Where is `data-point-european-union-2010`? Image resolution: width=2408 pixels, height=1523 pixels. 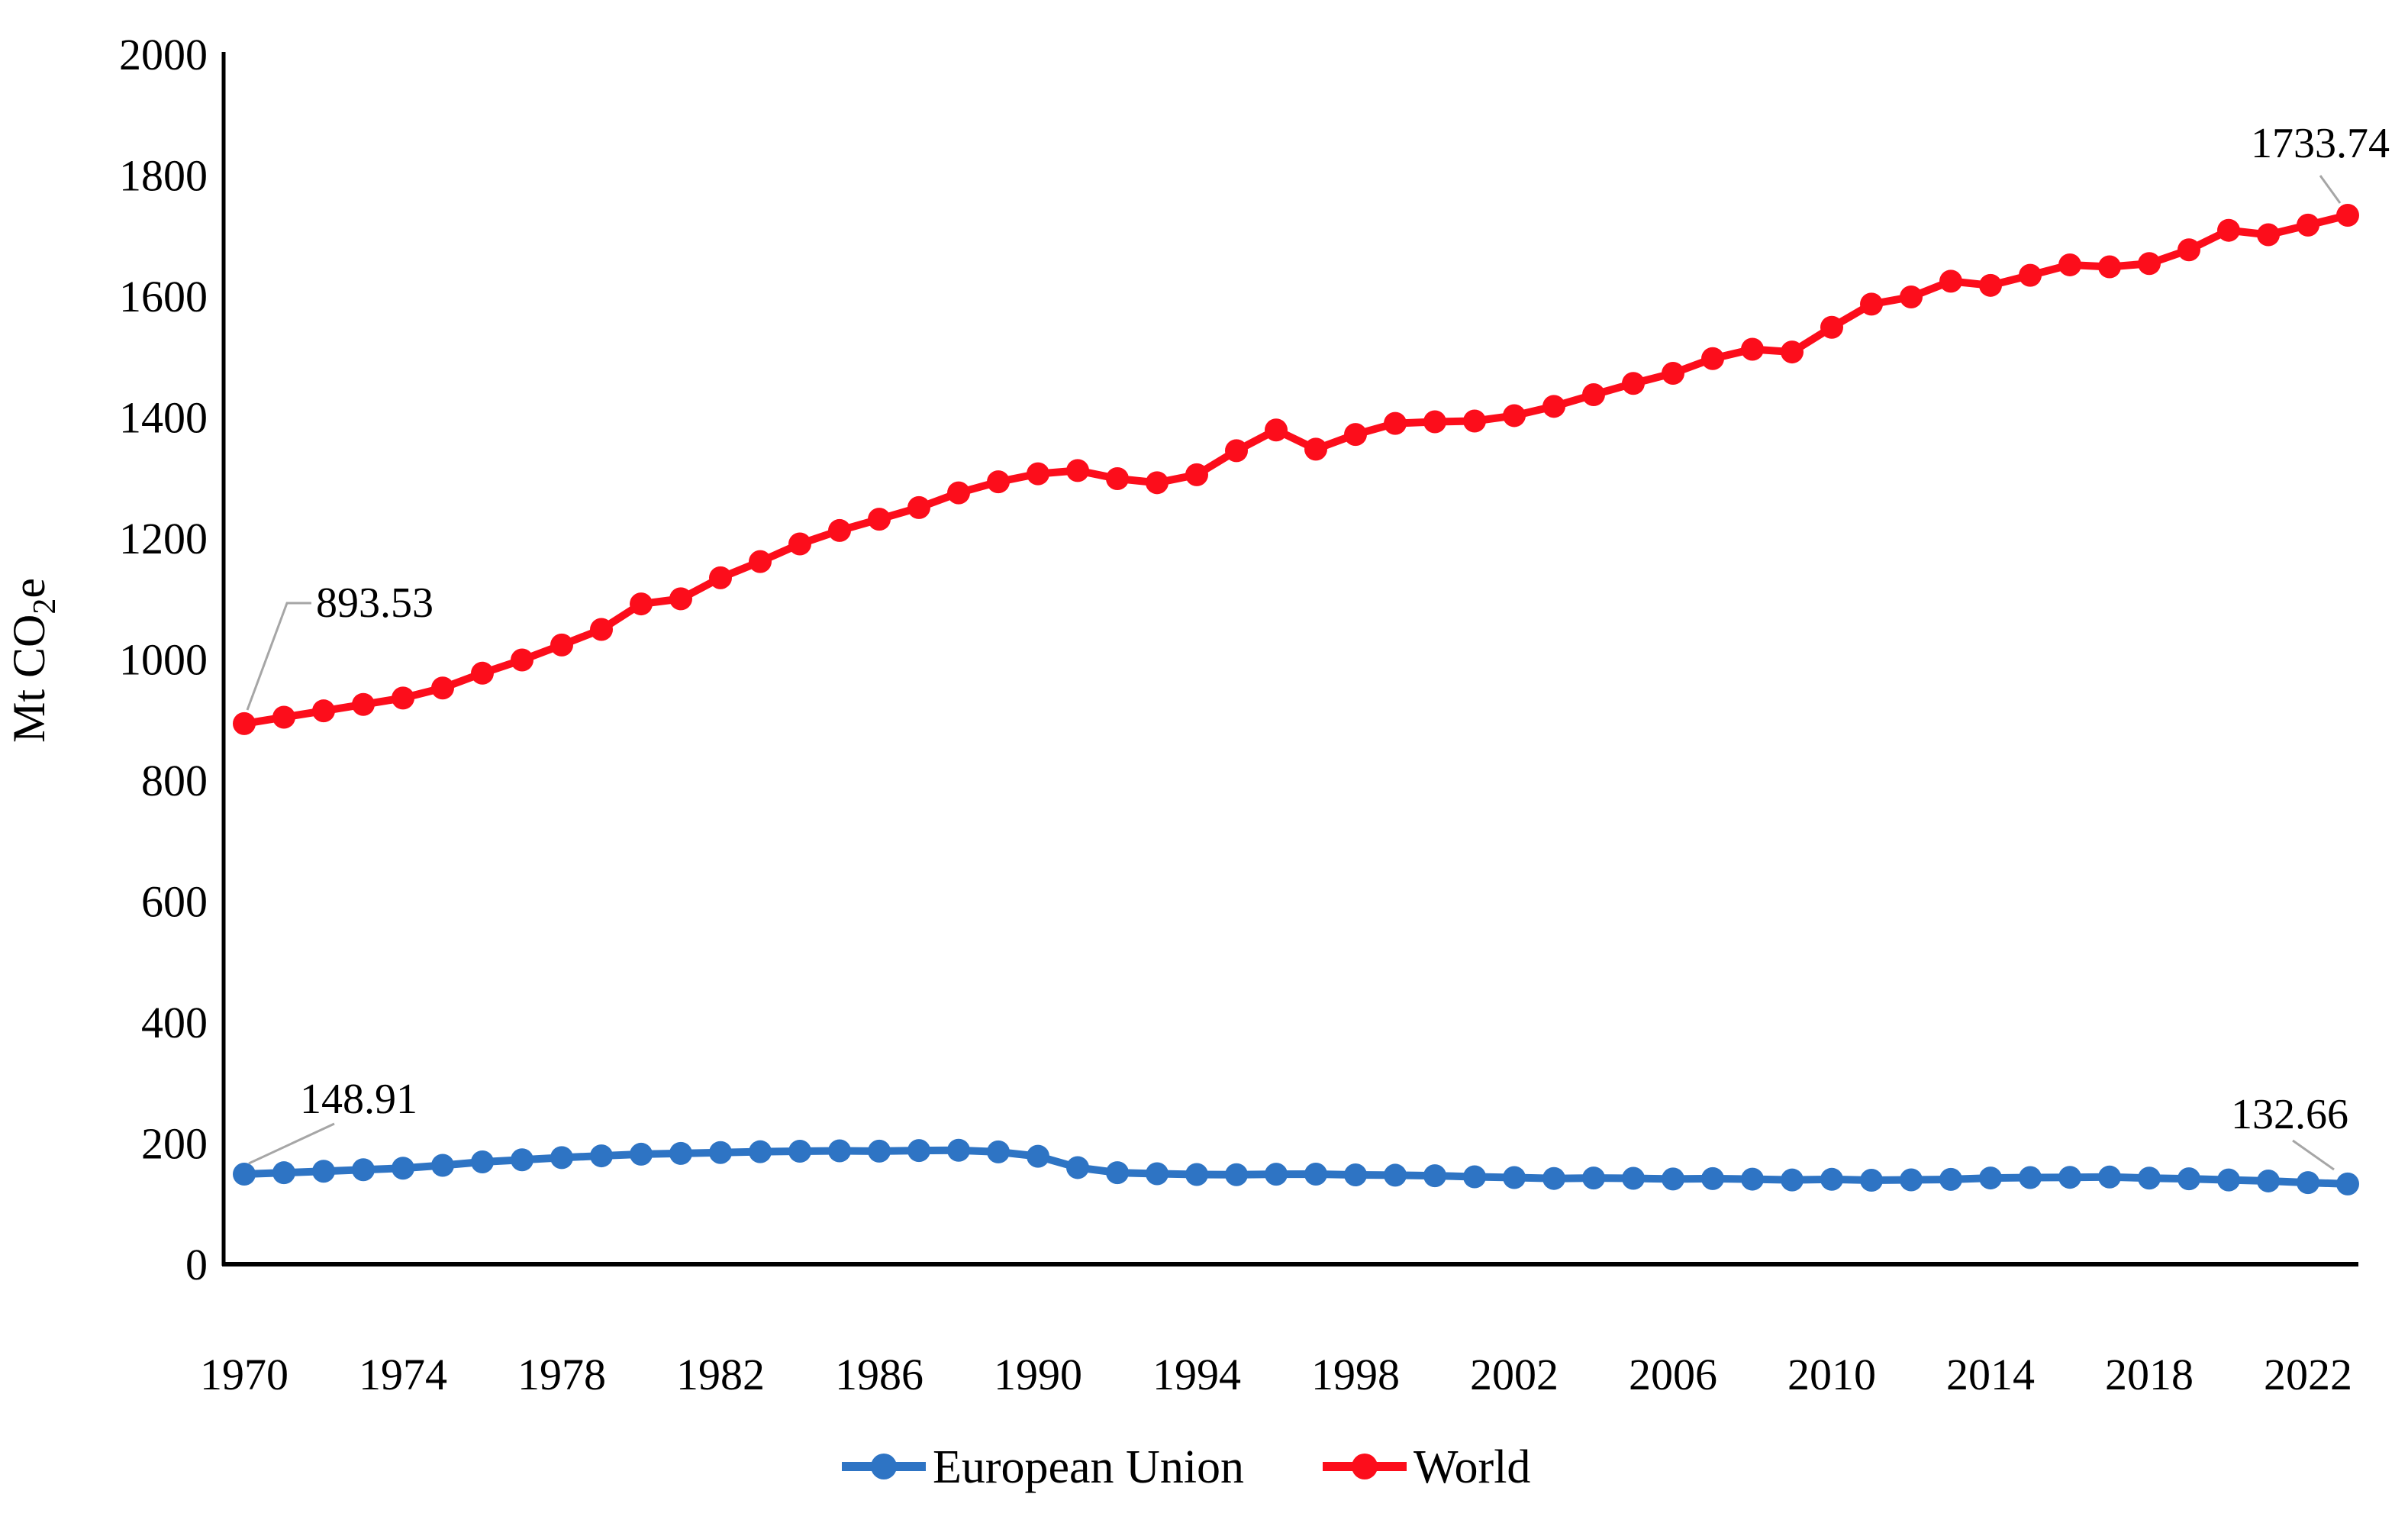
data-point-european-union-2010 is located at coordinates (1832, 1179).